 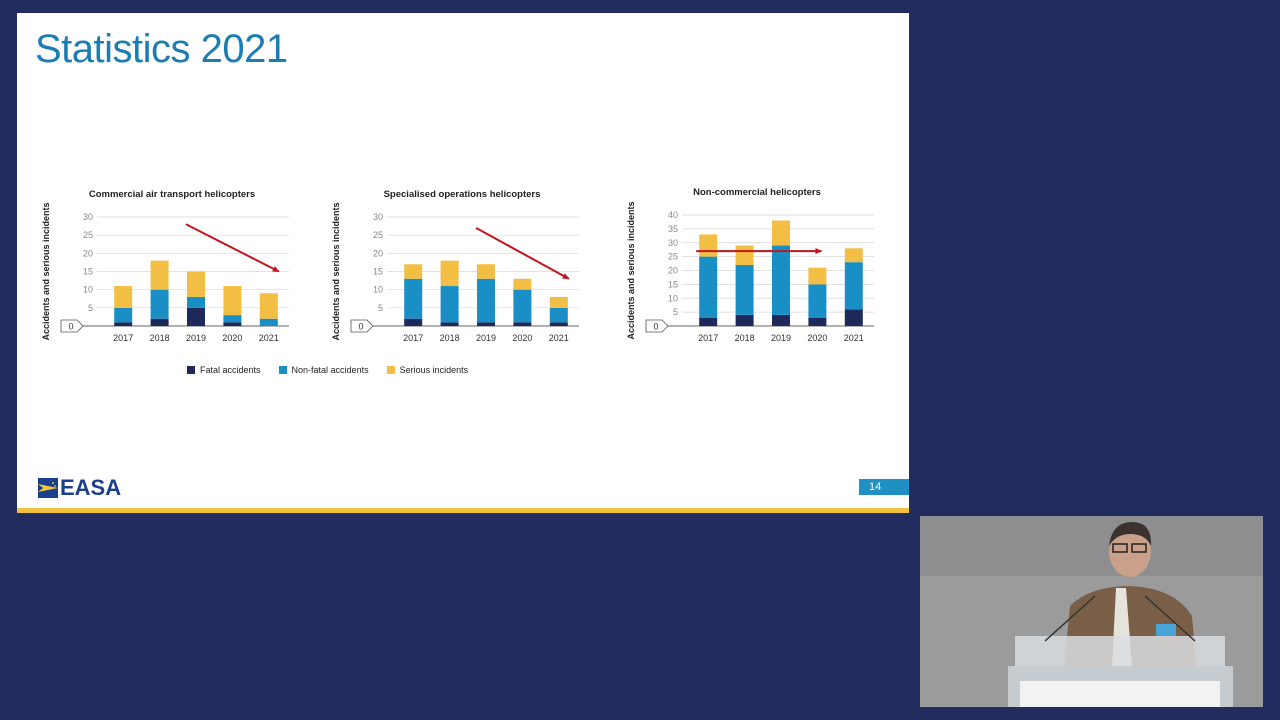 What do you see at coordinates (378, 253) in the screenshot?
I see `y-tick-label: 20` at bounding box center [378, 253].